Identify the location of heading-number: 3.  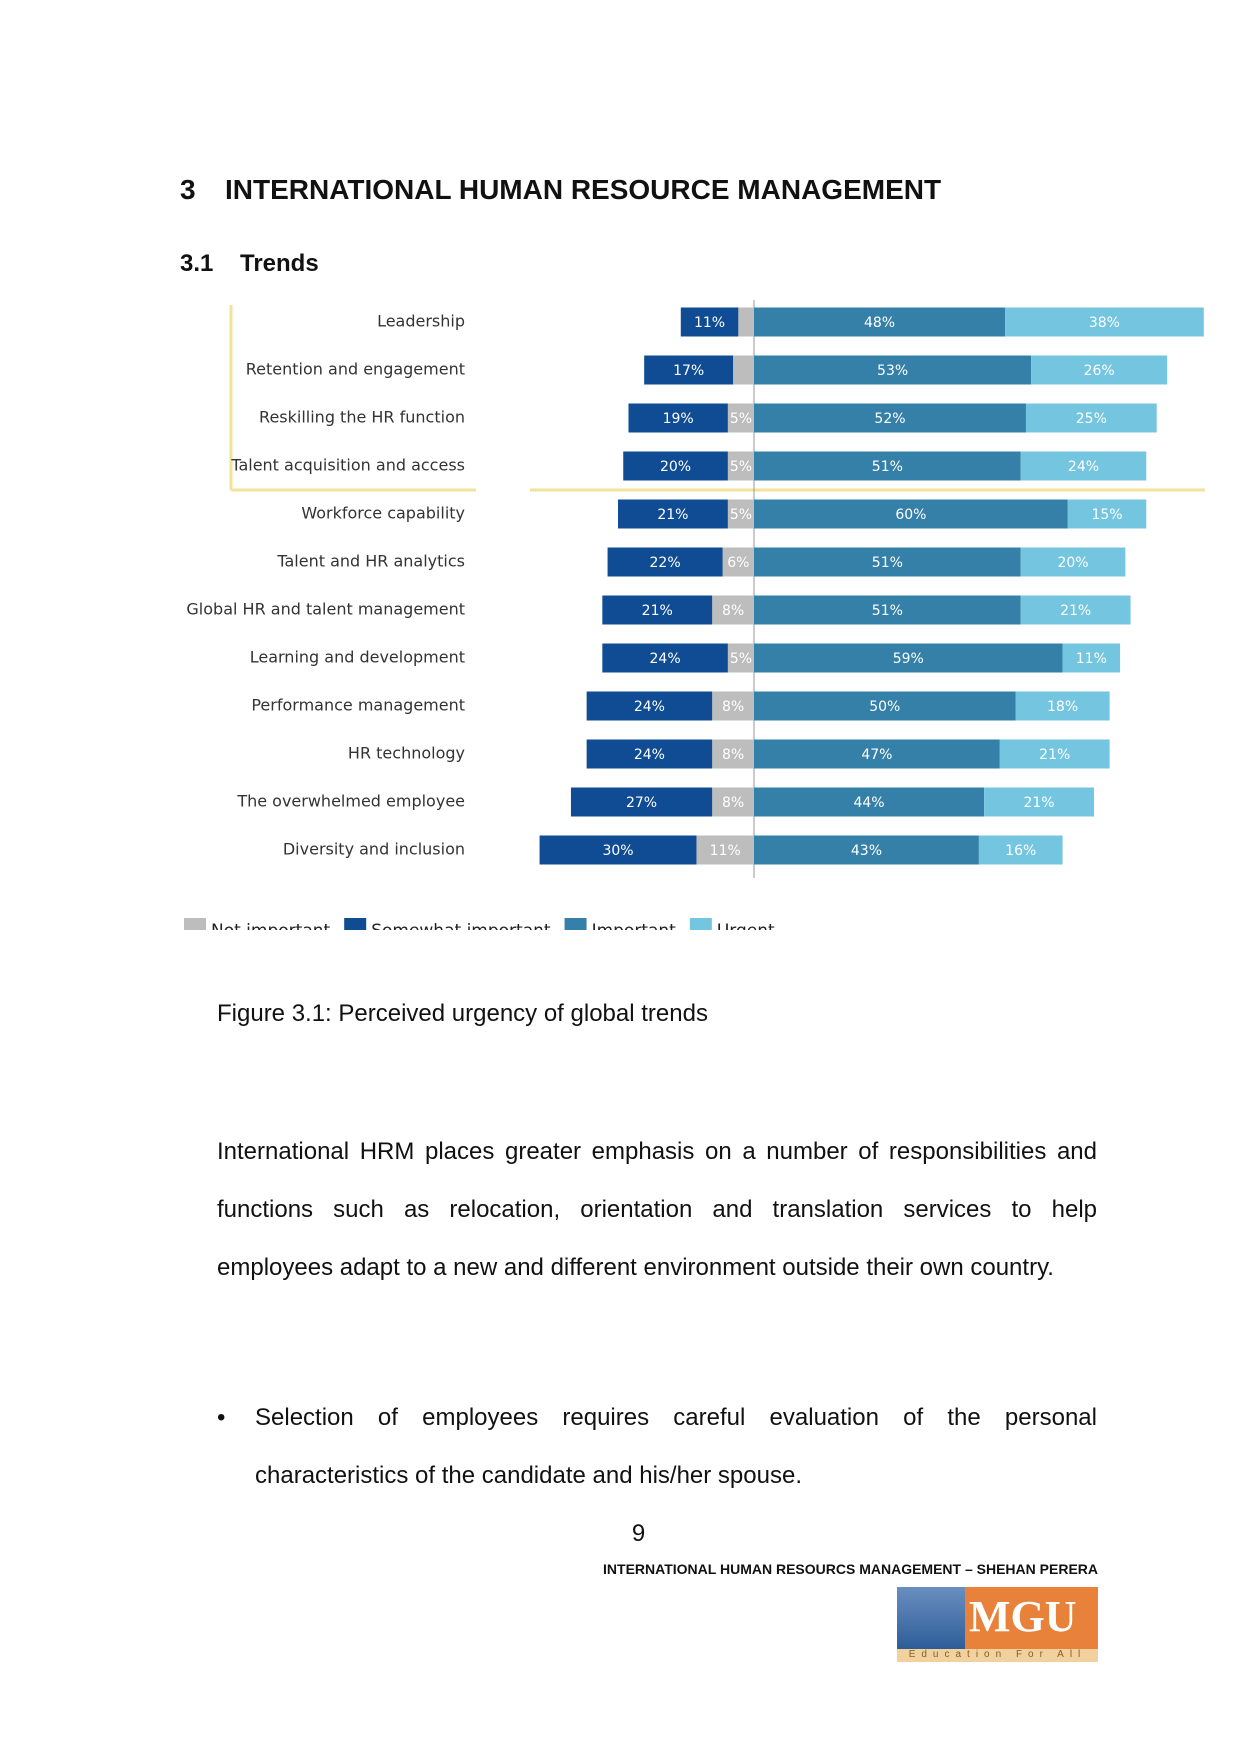
(188, 189).